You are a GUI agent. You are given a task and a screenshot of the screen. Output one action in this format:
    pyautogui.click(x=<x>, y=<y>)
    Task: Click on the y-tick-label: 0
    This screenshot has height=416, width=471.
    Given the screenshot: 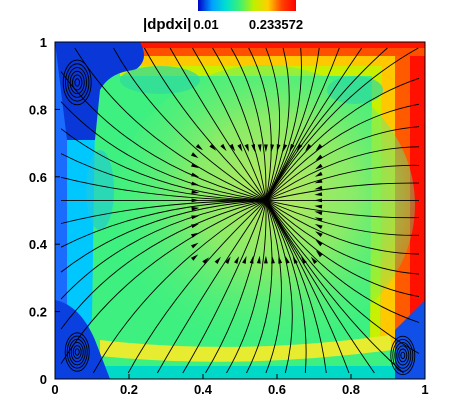 What is the action you would take?
    pyautogui.click(x=43, y=379)
    